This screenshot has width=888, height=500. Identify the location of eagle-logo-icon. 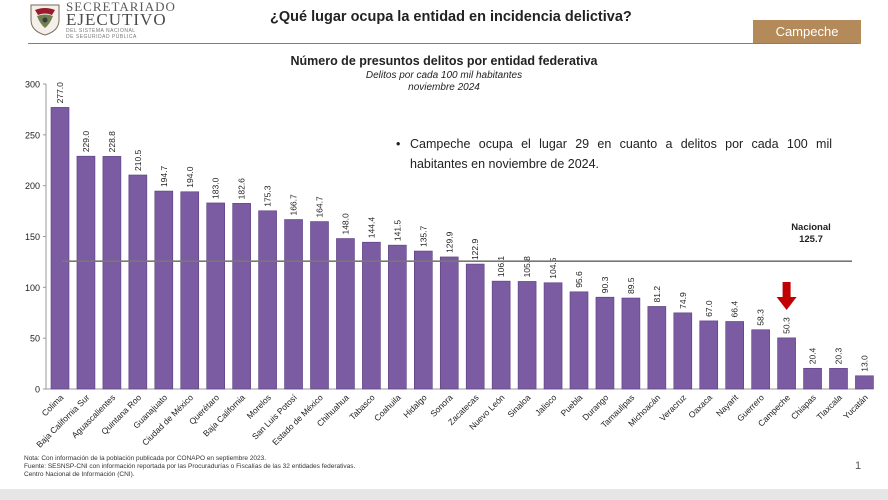
(45, 20).